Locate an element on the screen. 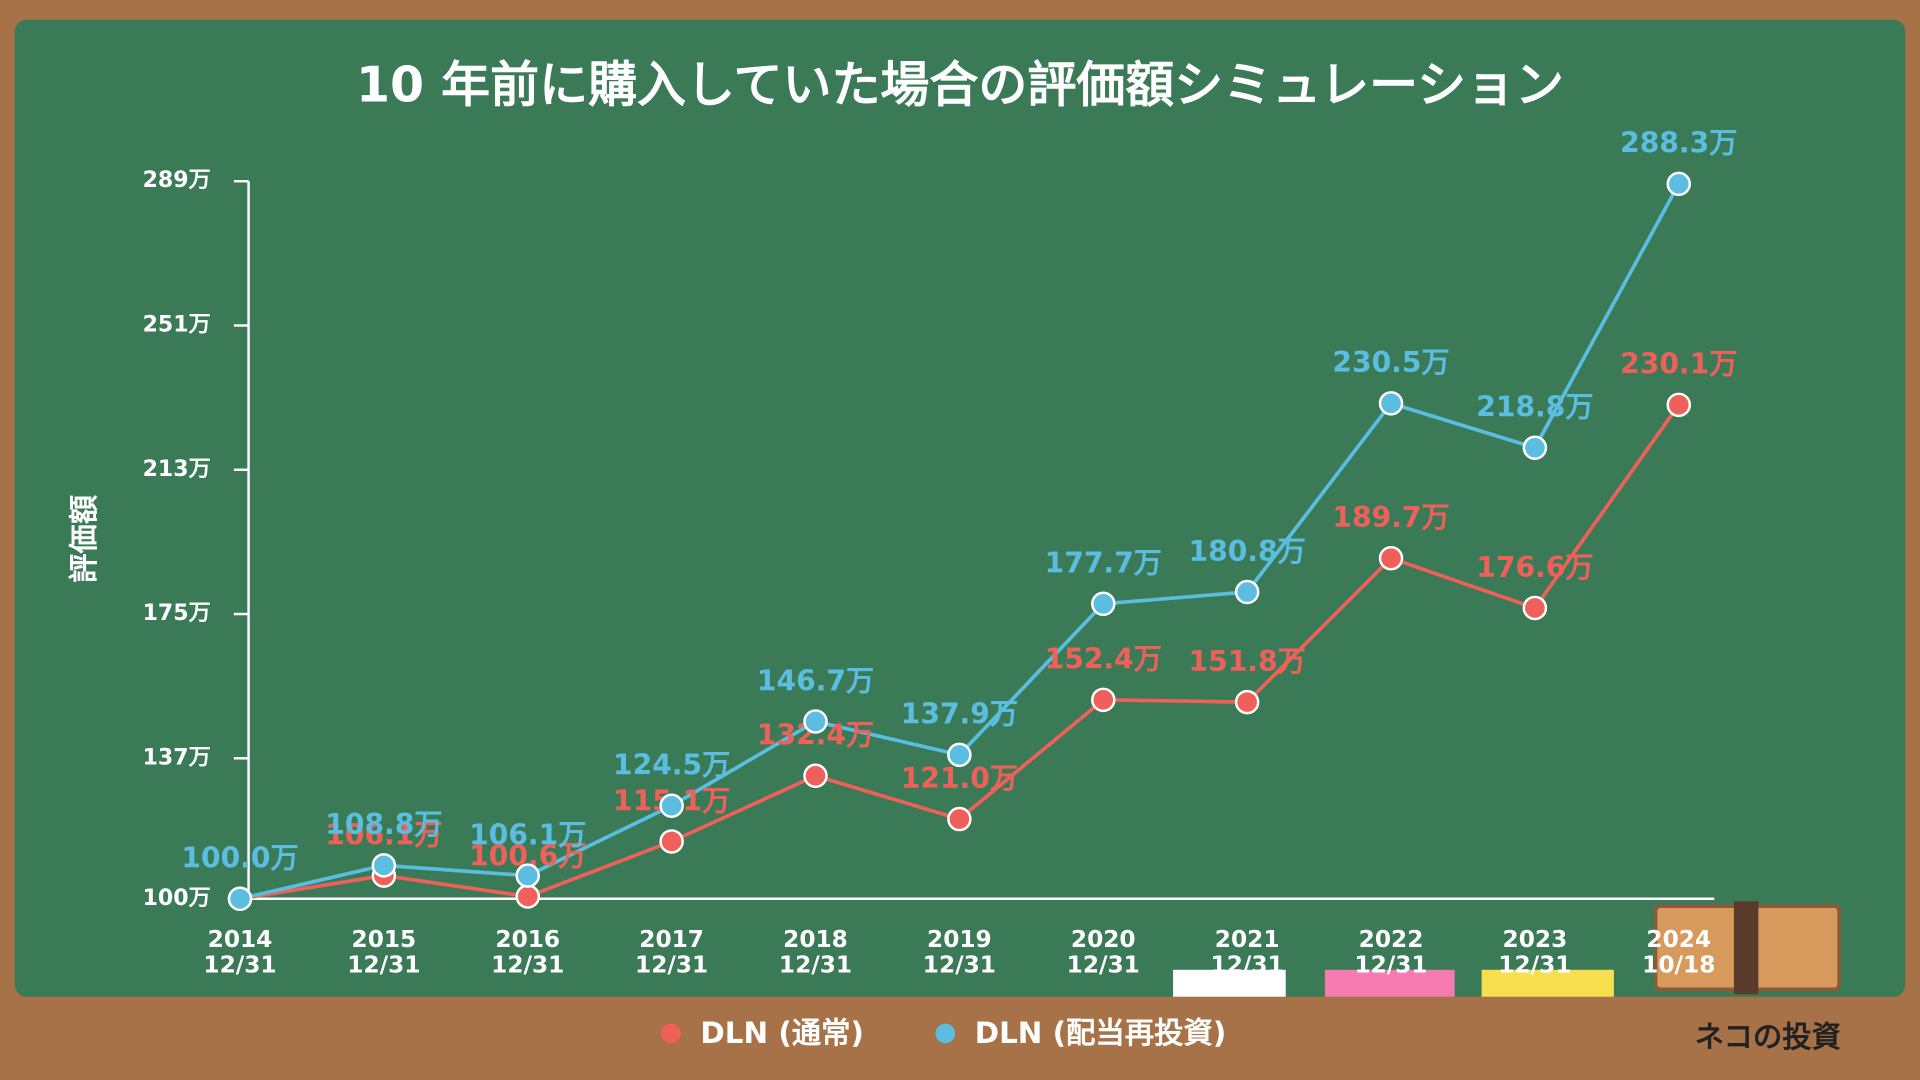  y-tick-label: 251万 is located at coordinates (177, 324).